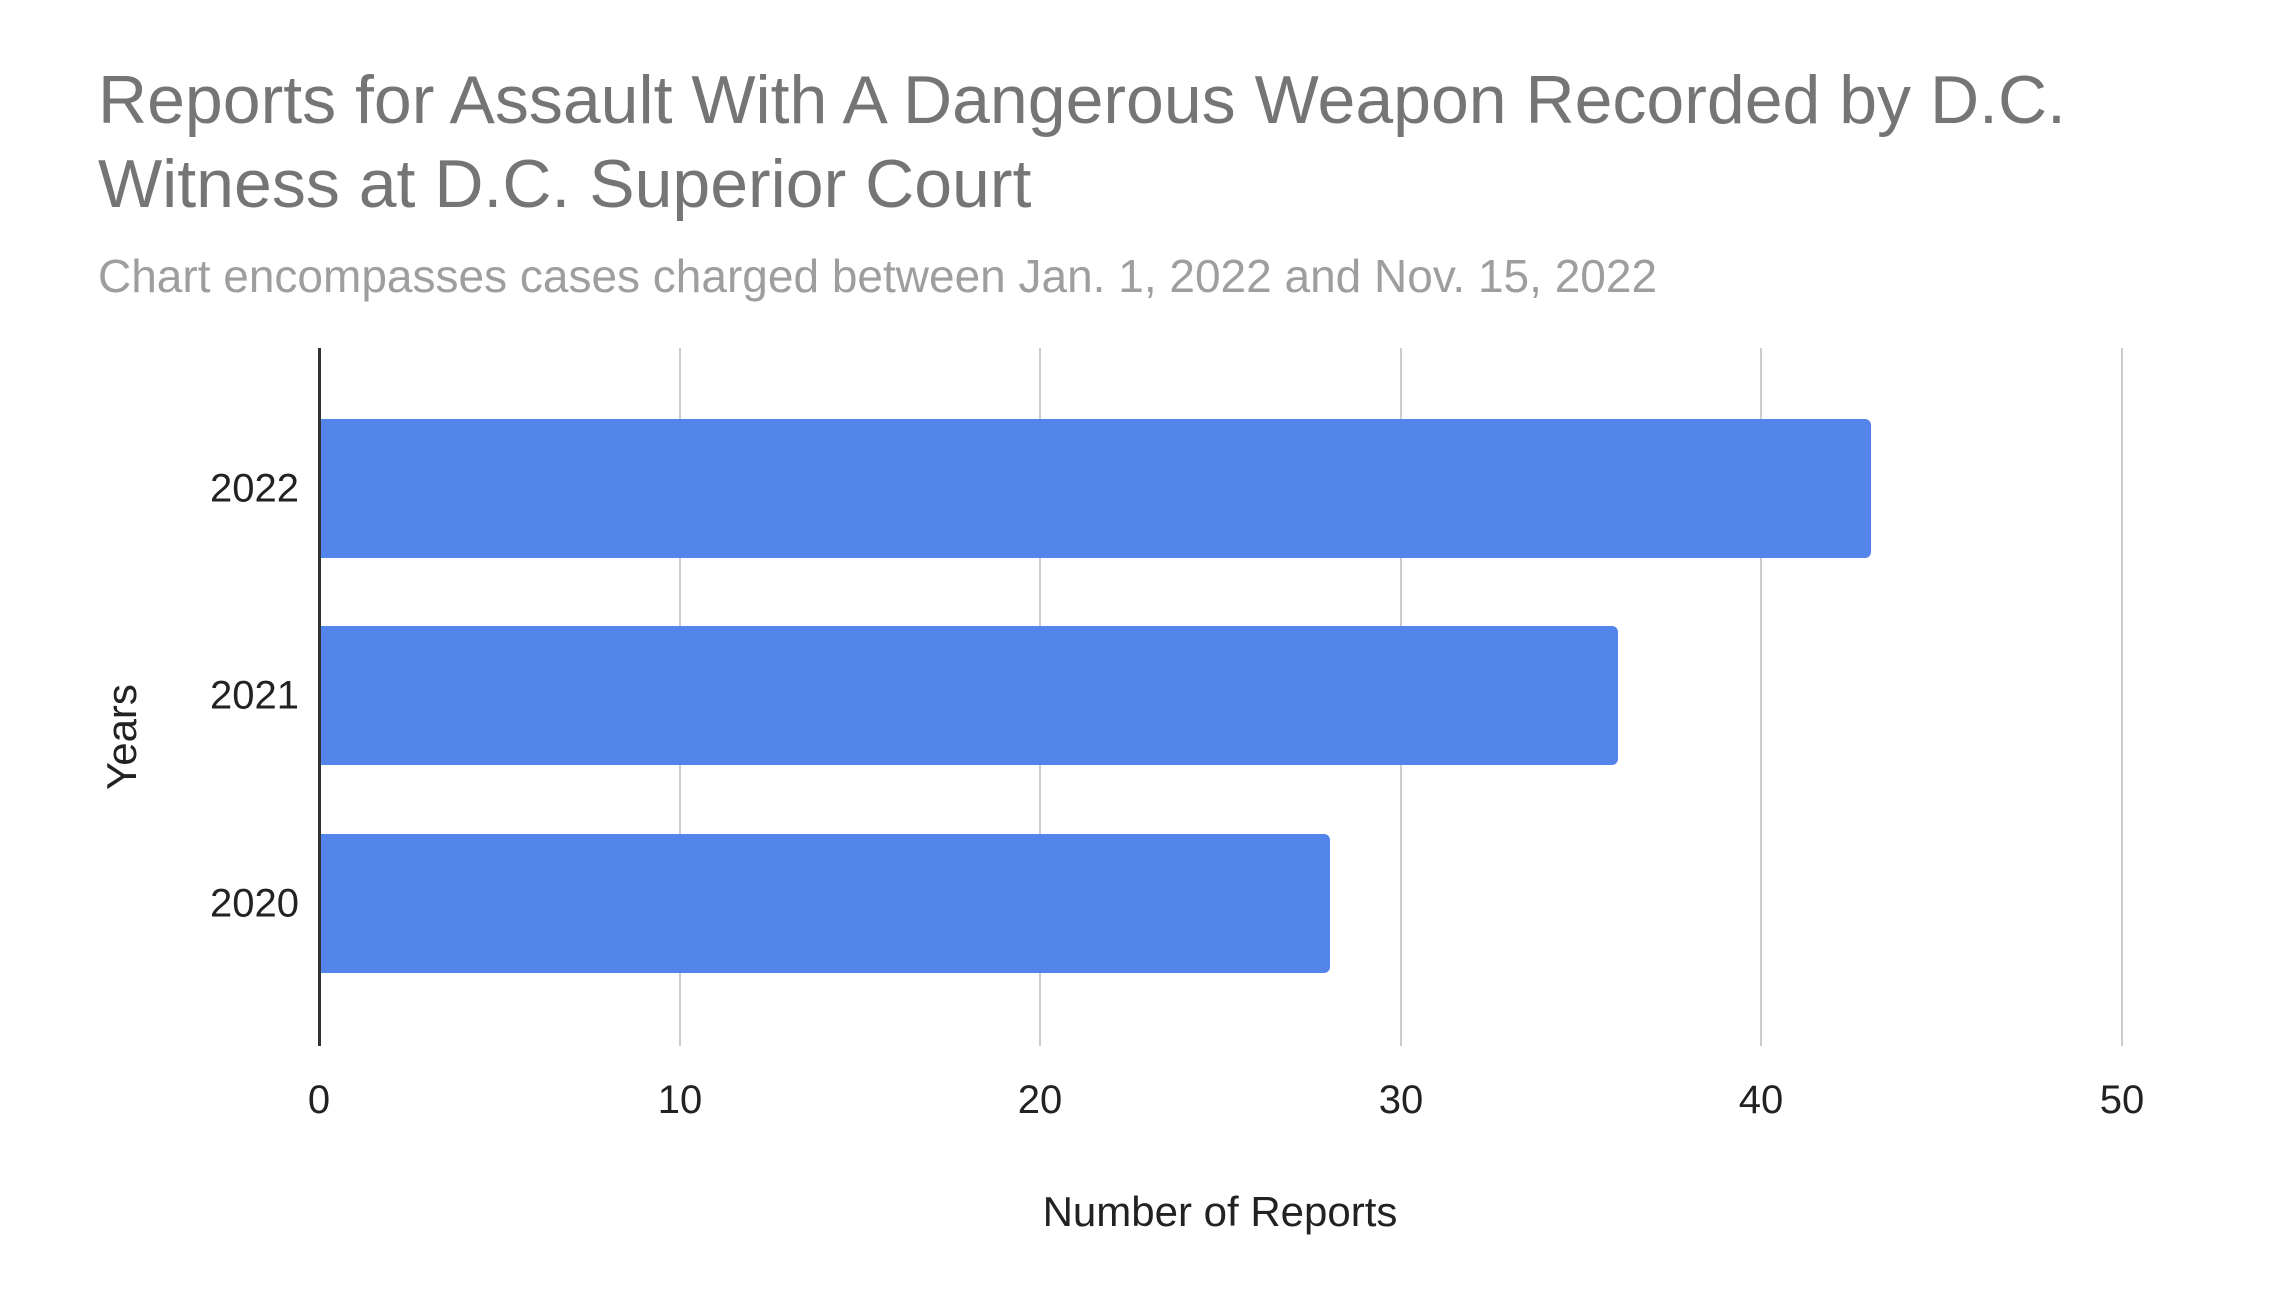  Describe the element at coordinates (1220, 1211) in the screenshot. I see `x-axis-title: Number of Reports` at that location.